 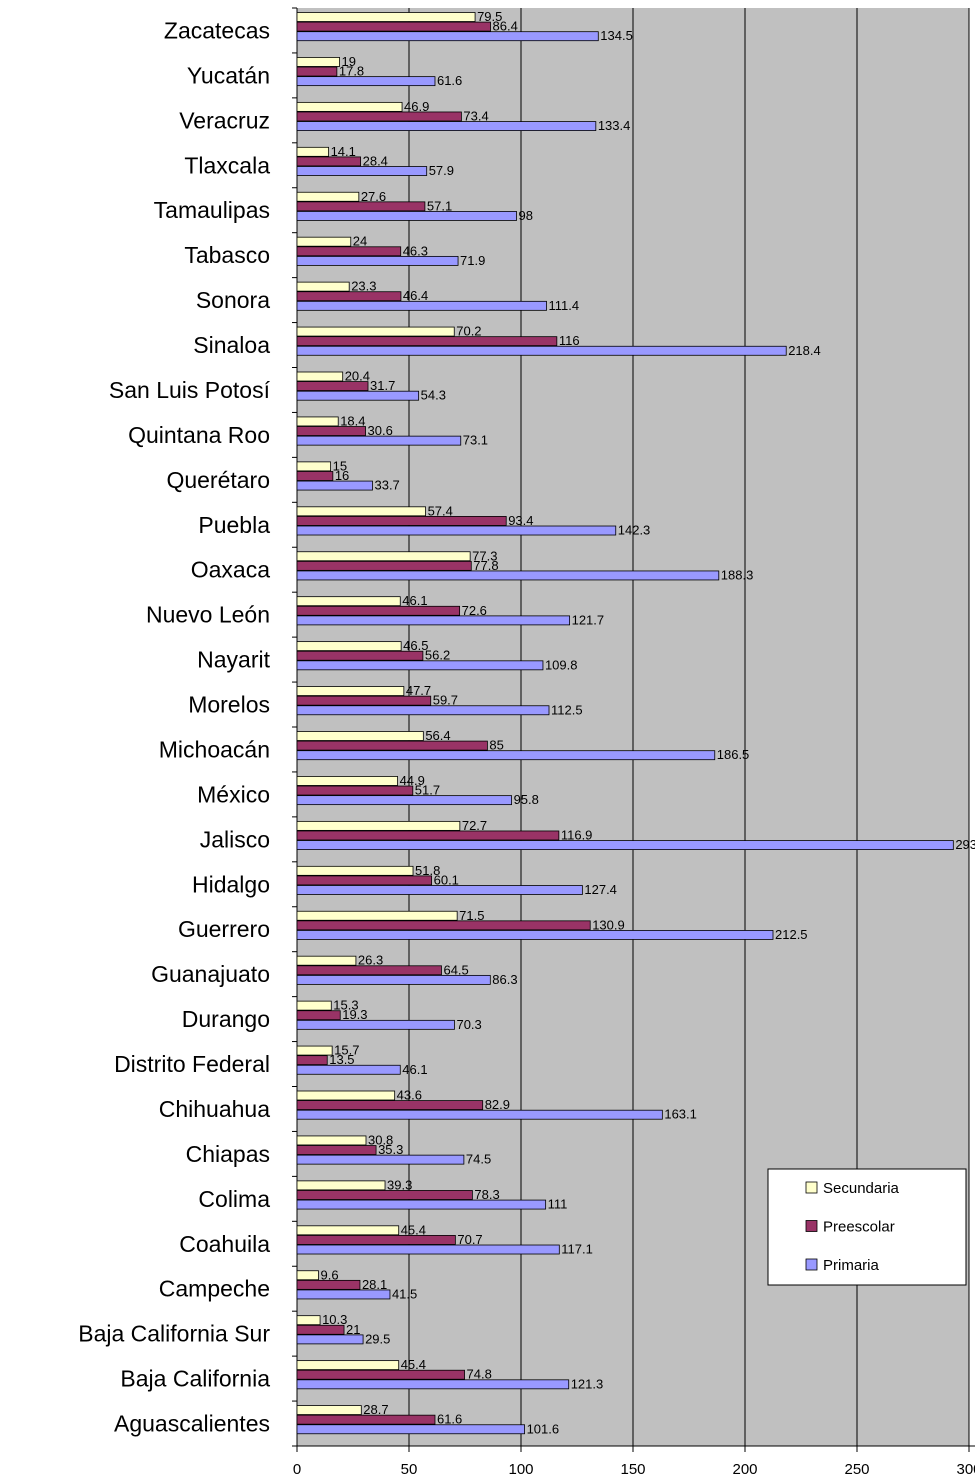 I want to click on legend-label: Preescolar, so click(x=859, y=1227).